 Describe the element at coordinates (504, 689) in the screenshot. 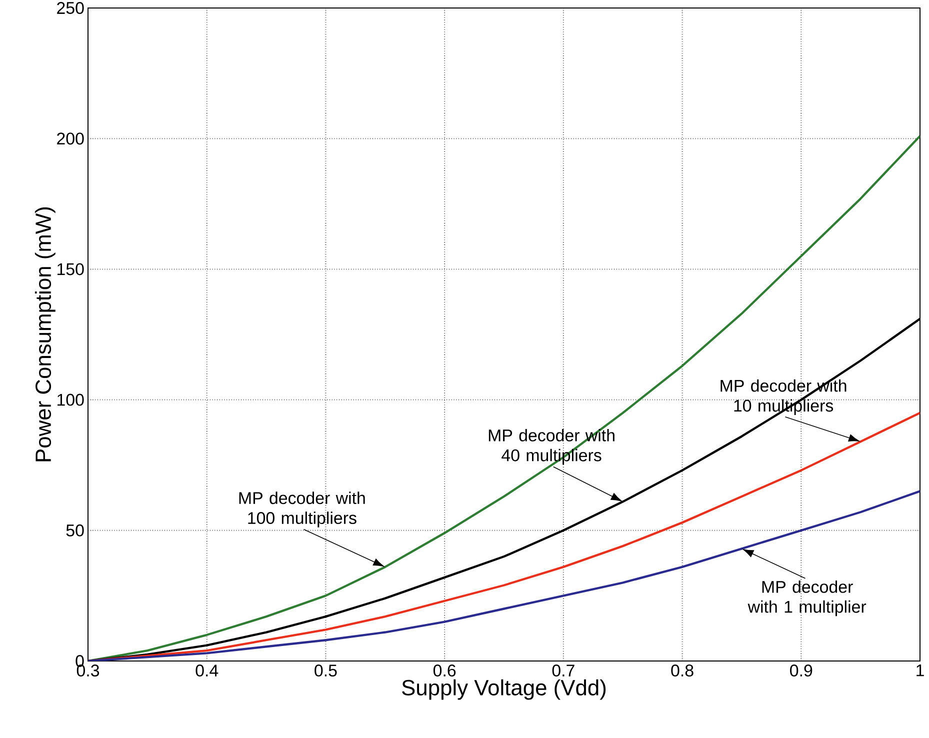

I see `x-axis-title: Supply Voltage (Vdd)` at that location.